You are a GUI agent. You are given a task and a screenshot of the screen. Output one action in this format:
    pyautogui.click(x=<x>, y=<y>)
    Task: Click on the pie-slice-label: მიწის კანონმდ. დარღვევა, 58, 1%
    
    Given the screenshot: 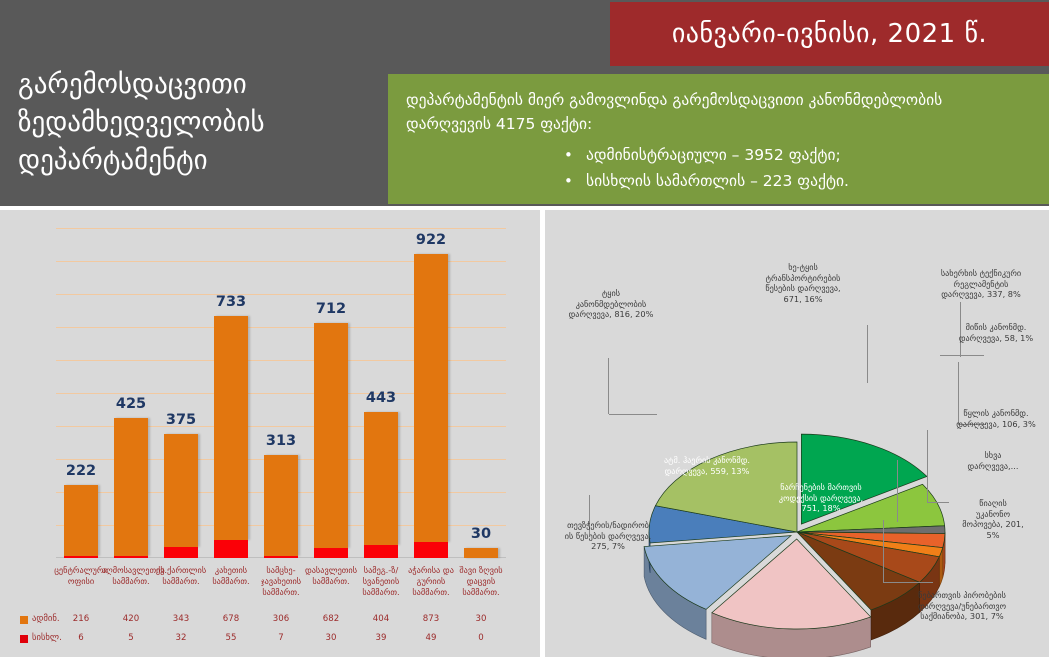 What is the action you would take?
    pyautogui.click(x=996, y=332)
    